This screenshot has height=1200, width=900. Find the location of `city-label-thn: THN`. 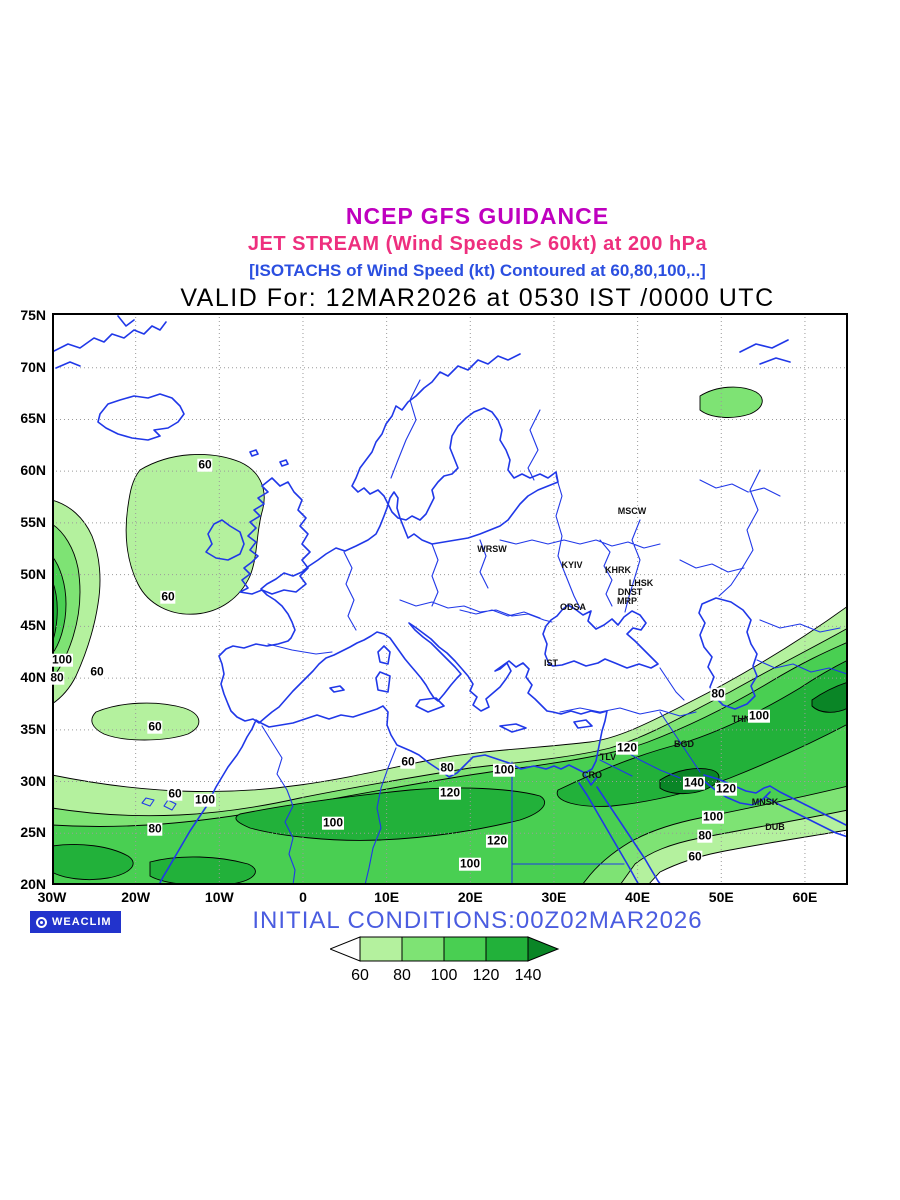

city-label-thn: THN is located at coordinates (741, 719).